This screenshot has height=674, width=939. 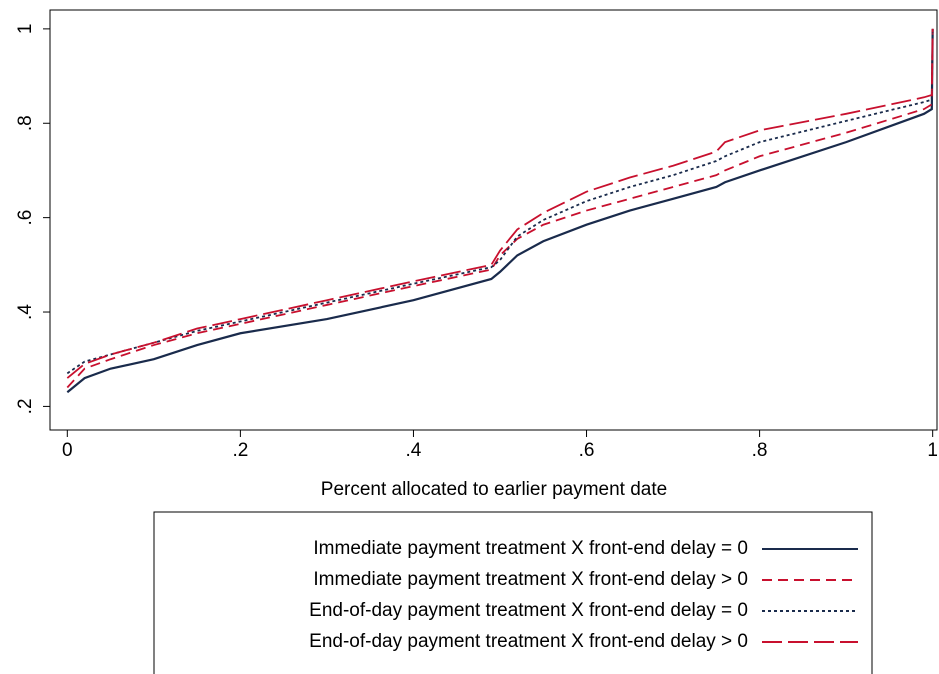 I want to click on x-tick-label: .4, so click(x=414, y=450).